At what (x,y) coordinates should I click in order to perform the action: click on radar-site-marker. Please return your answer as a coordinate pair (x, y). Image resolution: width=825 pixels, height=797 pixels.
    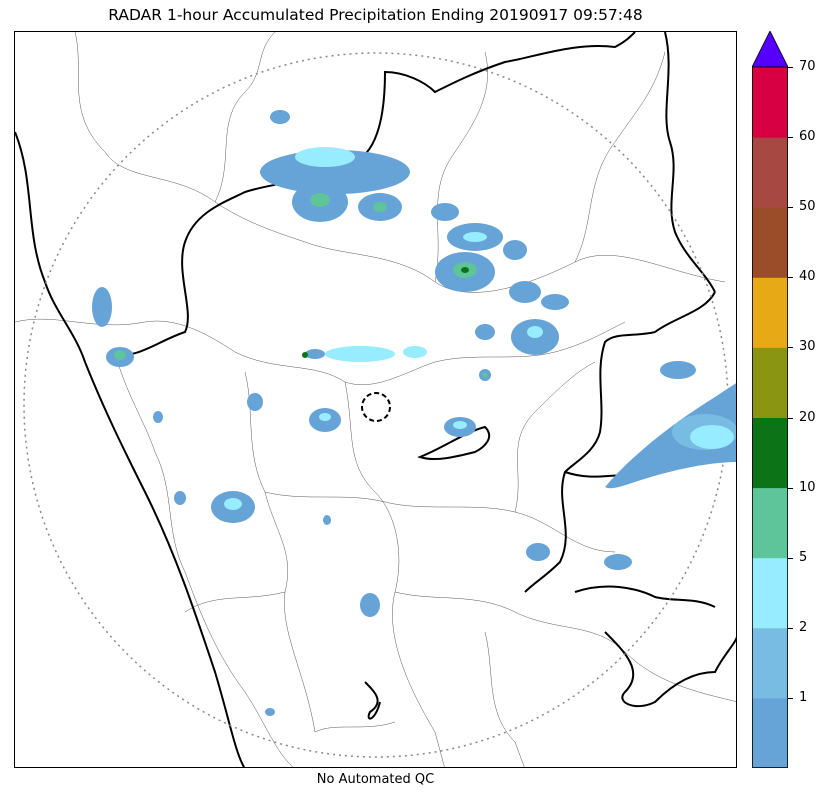
    Looking at the image, I should click on (376, 407).